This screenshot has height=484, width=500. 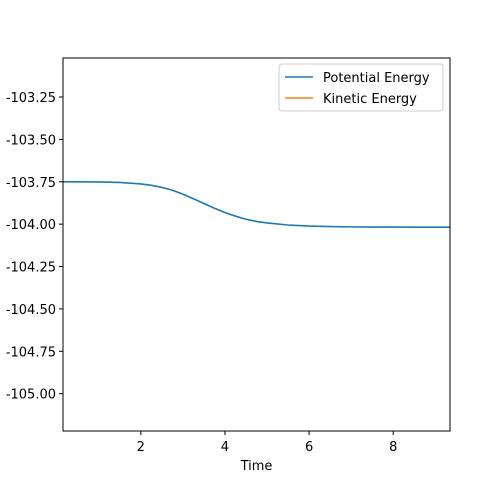 What do you see at coordinates (31, 395) in the screenshot?
I see `y-tick-label: -105.00` at bounding box center [31, 395].